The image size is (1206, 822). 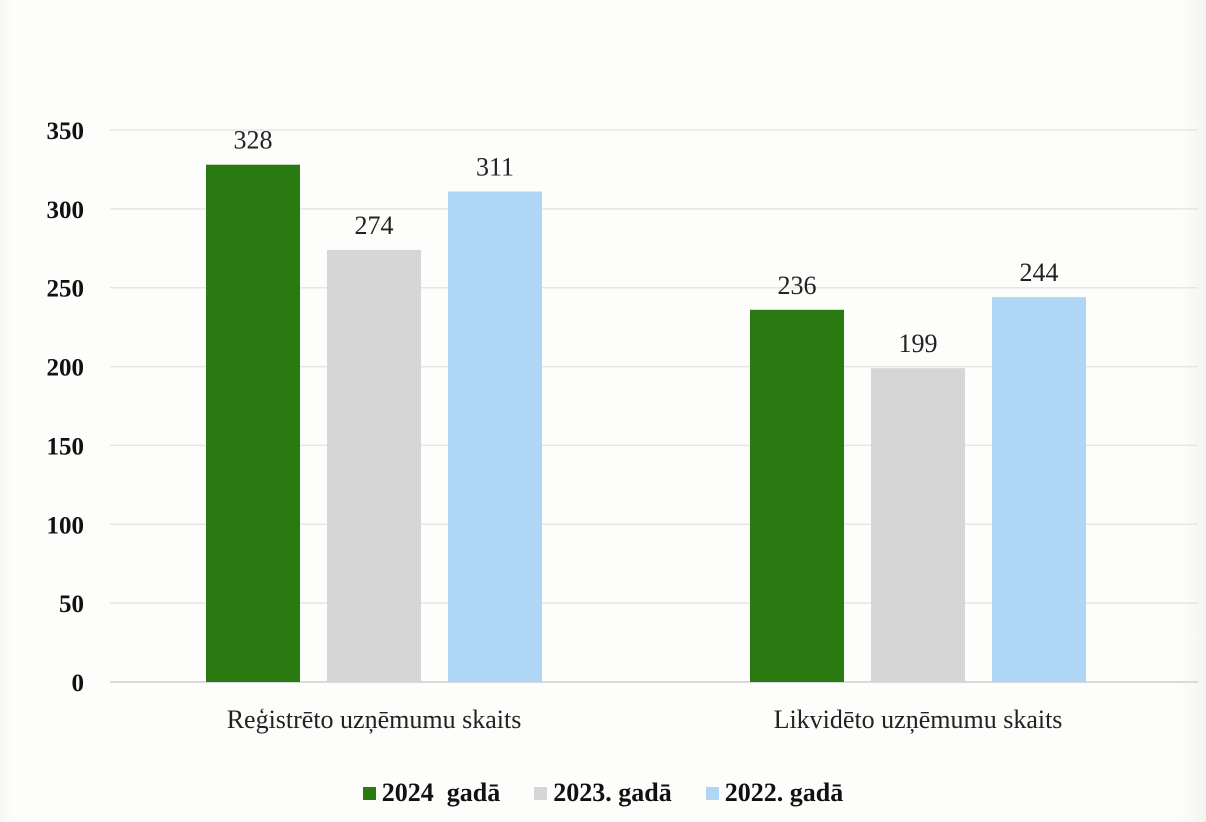 I want to click on data-label: 328, so click(x=253, y=140).